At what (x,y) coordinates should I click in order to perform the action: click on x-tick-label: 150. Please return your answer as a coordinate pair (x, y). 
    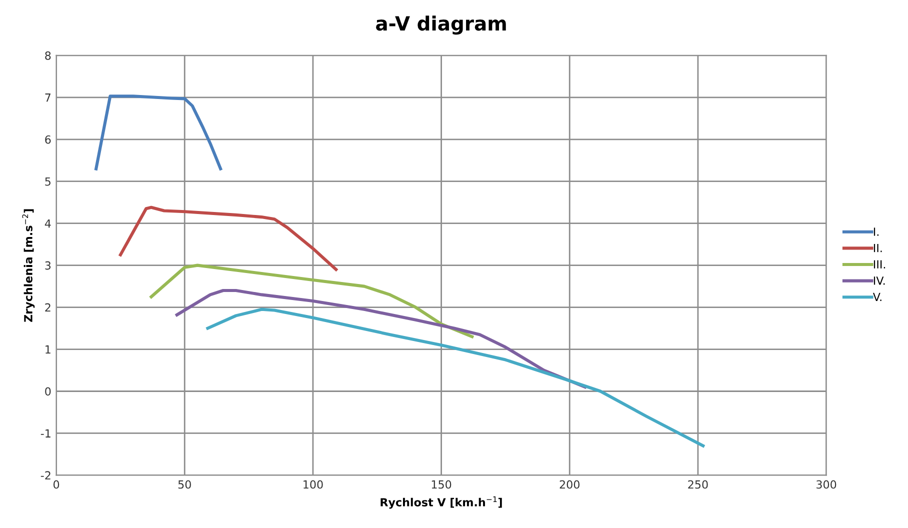
    Looking at the image, I should click on (442, 484).